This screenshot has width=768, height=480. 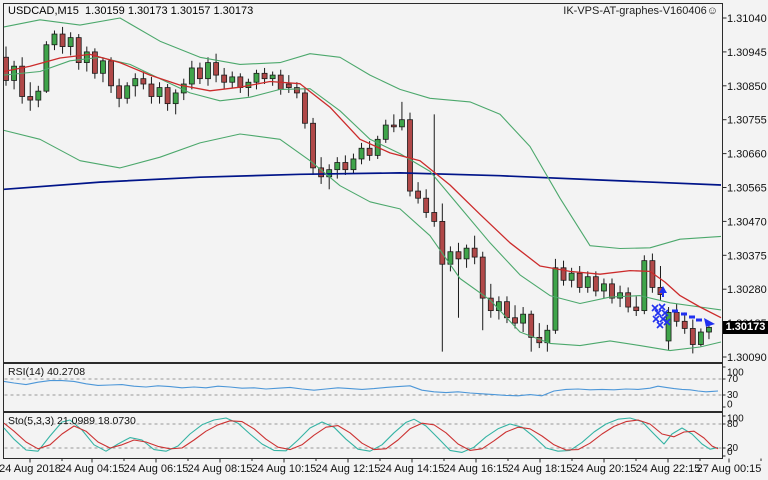 What do you see at coordinates (30, 469) in the screenshot?
I see `svg-text: 24 Aug 2018` at bounding box center [30, 469].